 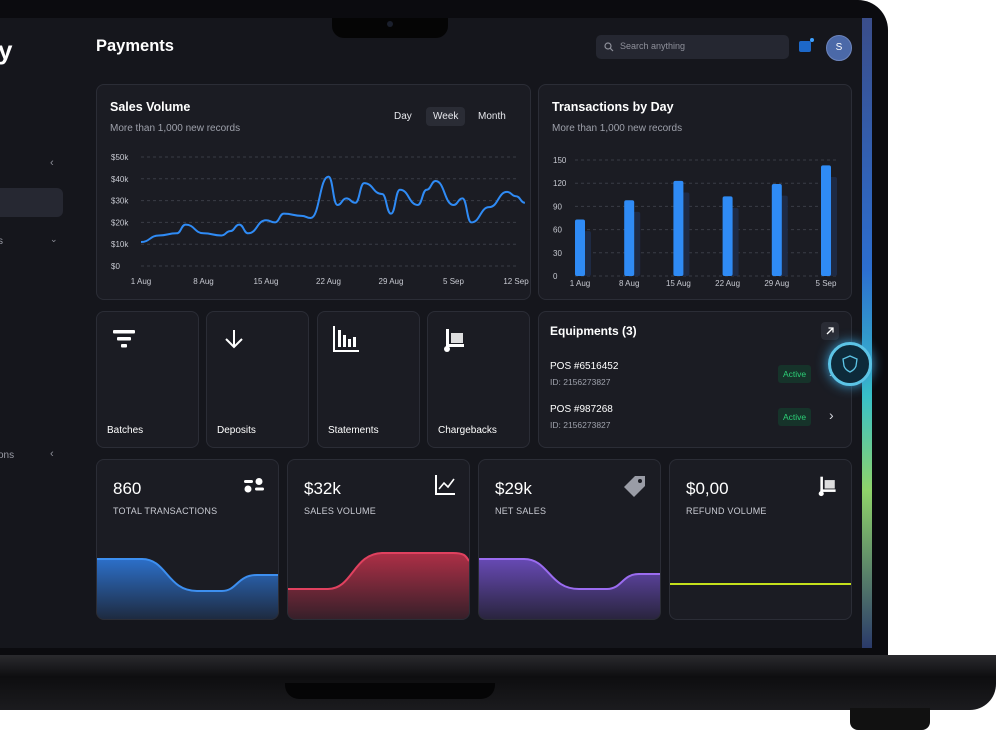 I want to click on tile-batches: Batches, so click(x=147, y=379).